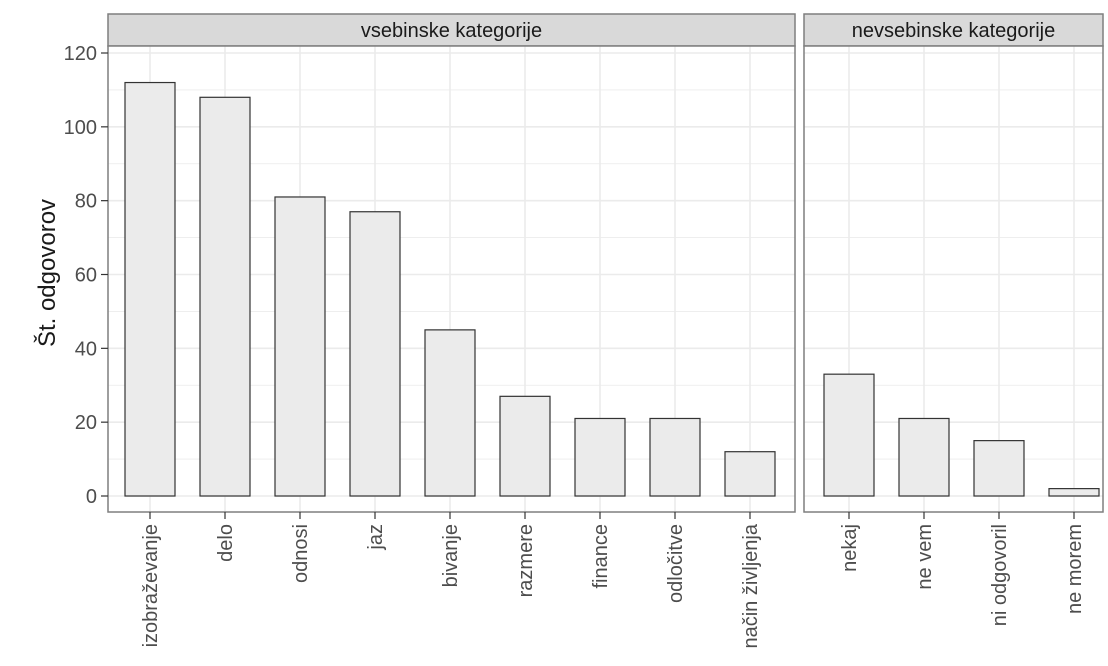 Image resolution: width=1108 pixels, height=666 pixels. Describe the element at coordinates (601, 556) in the screenshot. I see `x-tick-label: finance` at that location.